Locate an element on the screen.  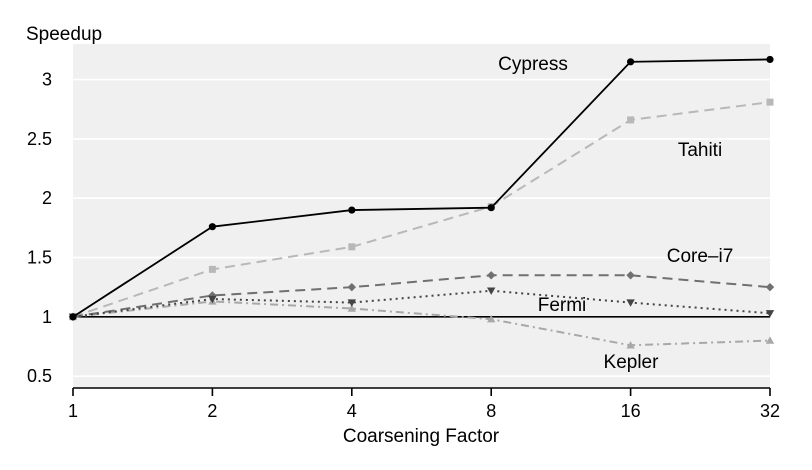
y-tick-label: 0.5 is located at coordinates (39, 376).